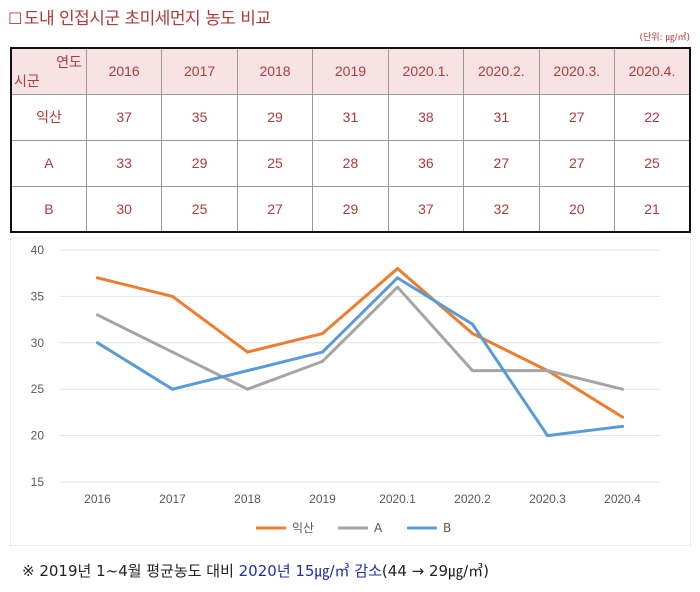 This screenshot has width=700, height=592. Describe the element at coordinates (547, 499) in the screenshot. I see `x-tick-label: 2020.3` at that location.